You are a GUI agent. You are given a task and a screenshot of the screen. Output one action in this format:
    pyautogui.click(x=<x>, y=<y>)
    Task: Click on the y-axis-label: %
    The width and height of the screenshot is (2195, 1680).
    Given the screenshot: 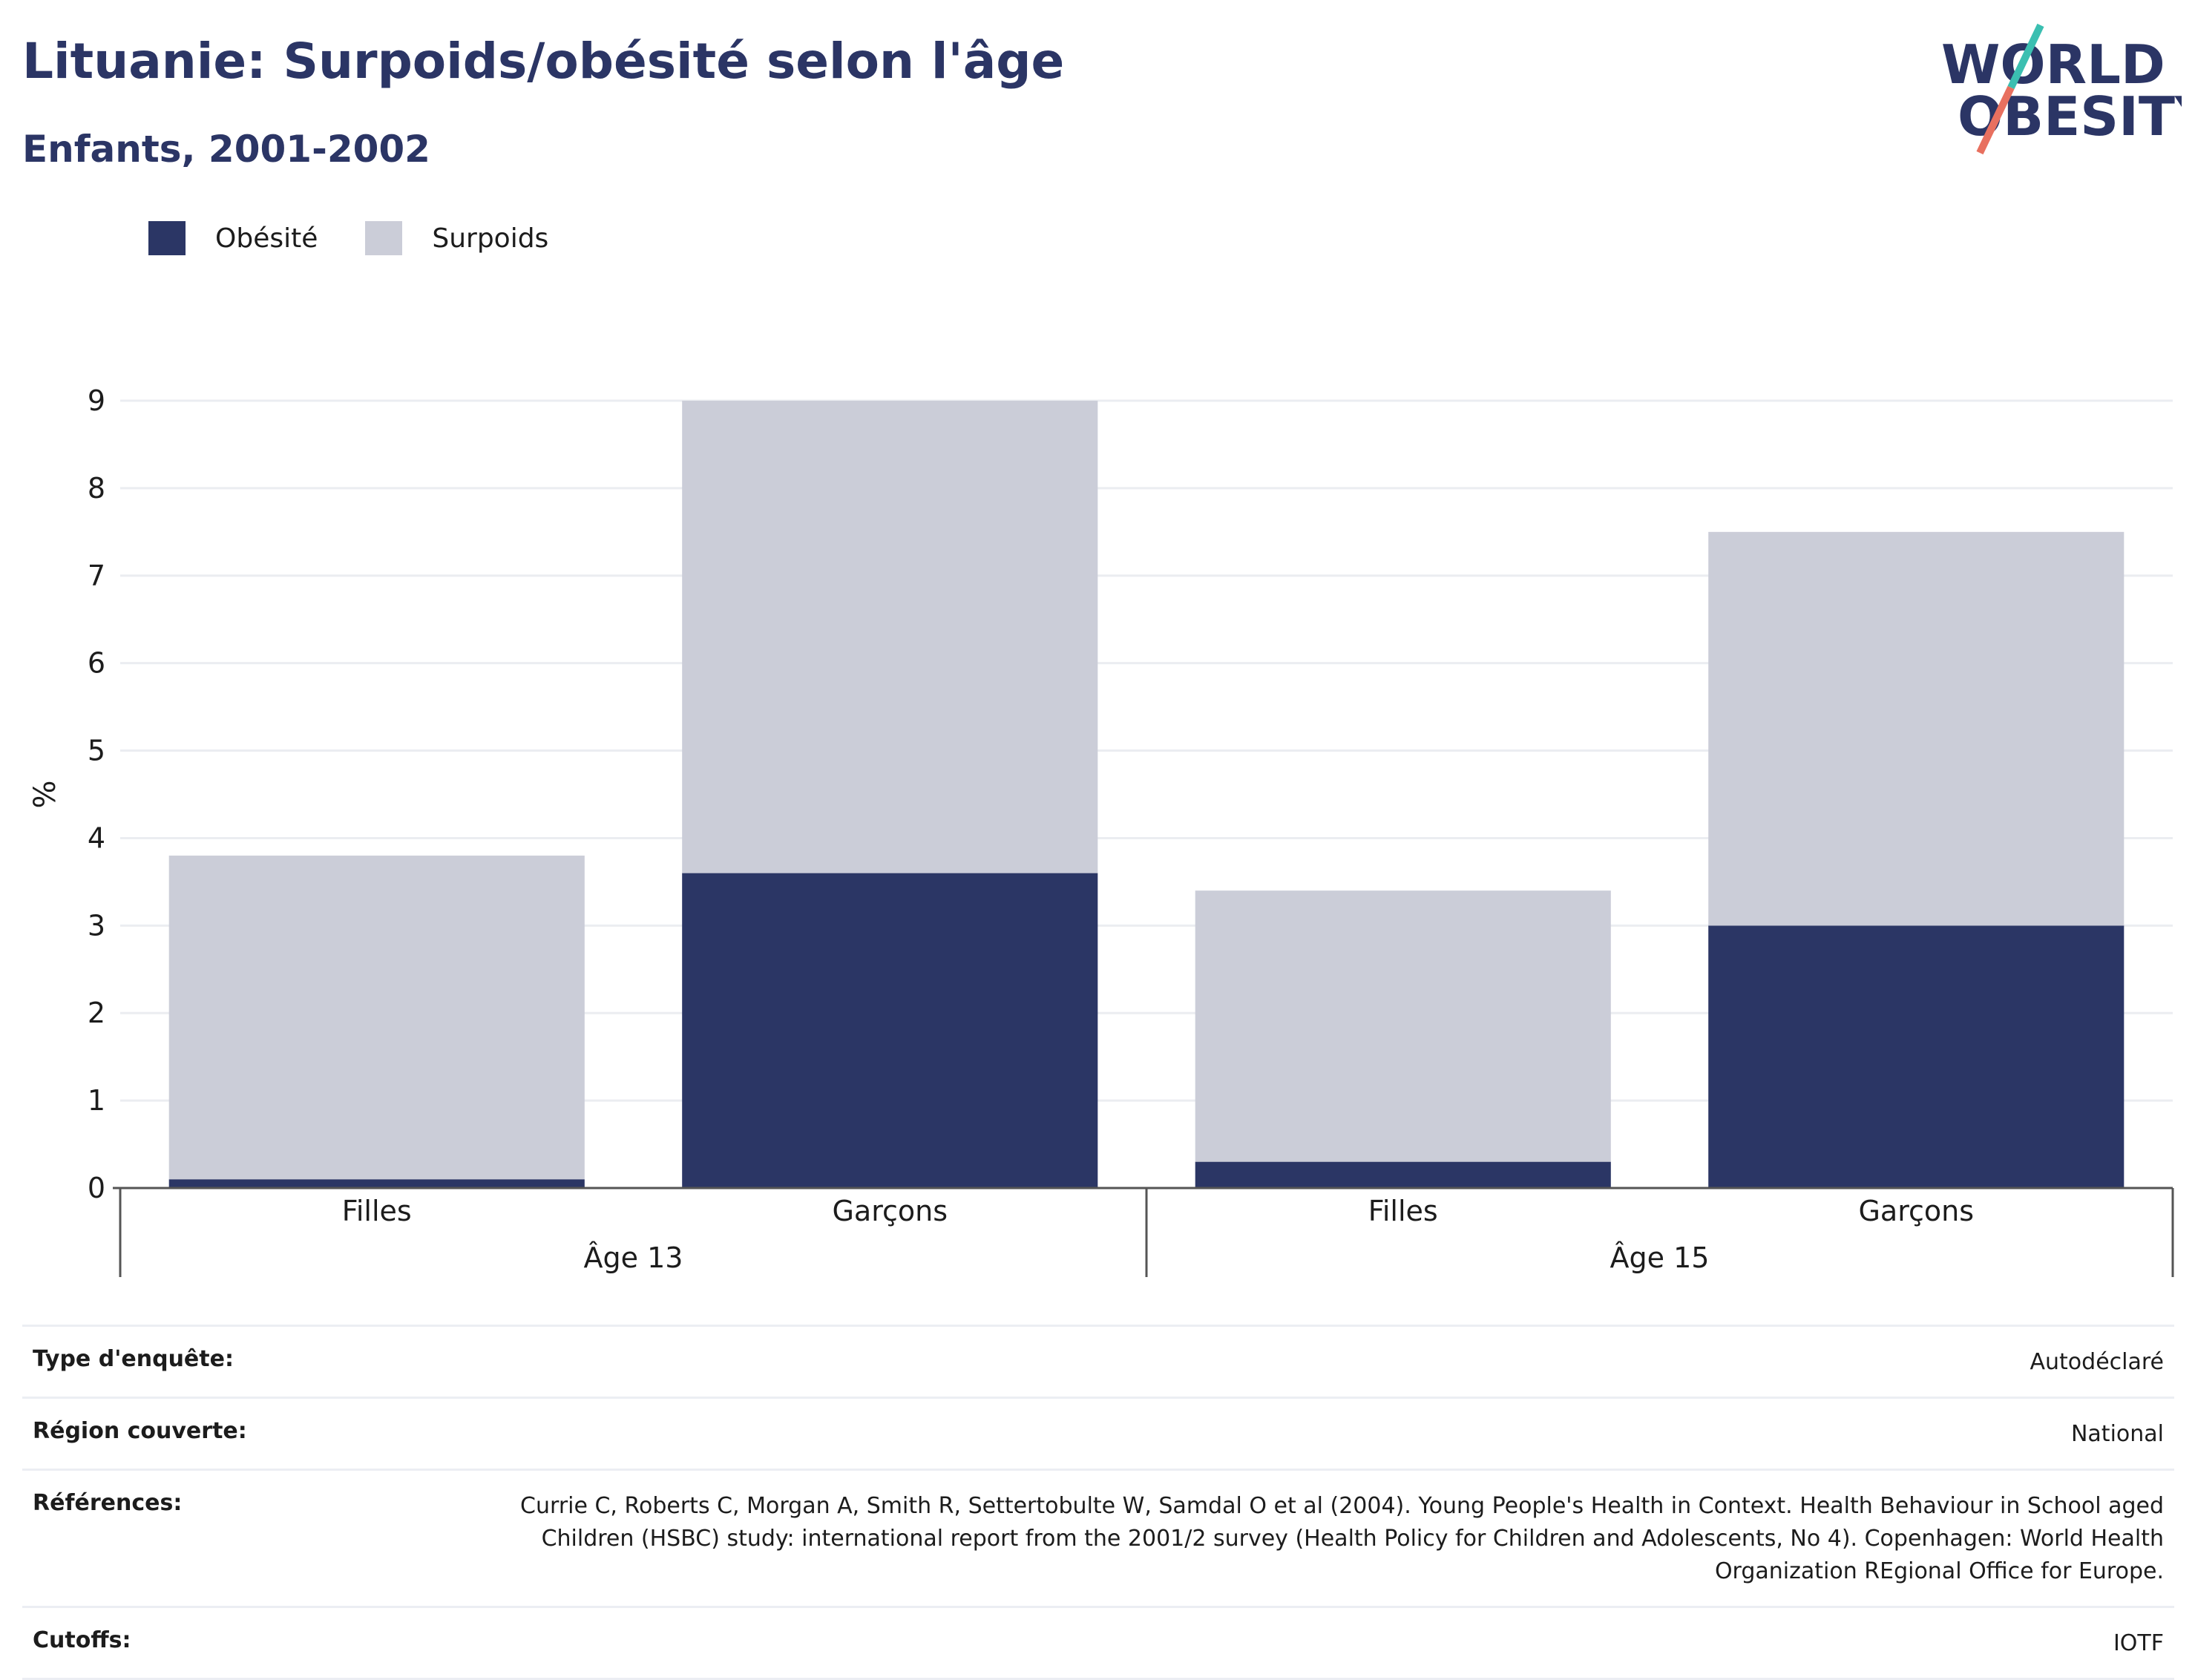 What is the action you would take?
    pyautogui.click(x=45, y=794)
    